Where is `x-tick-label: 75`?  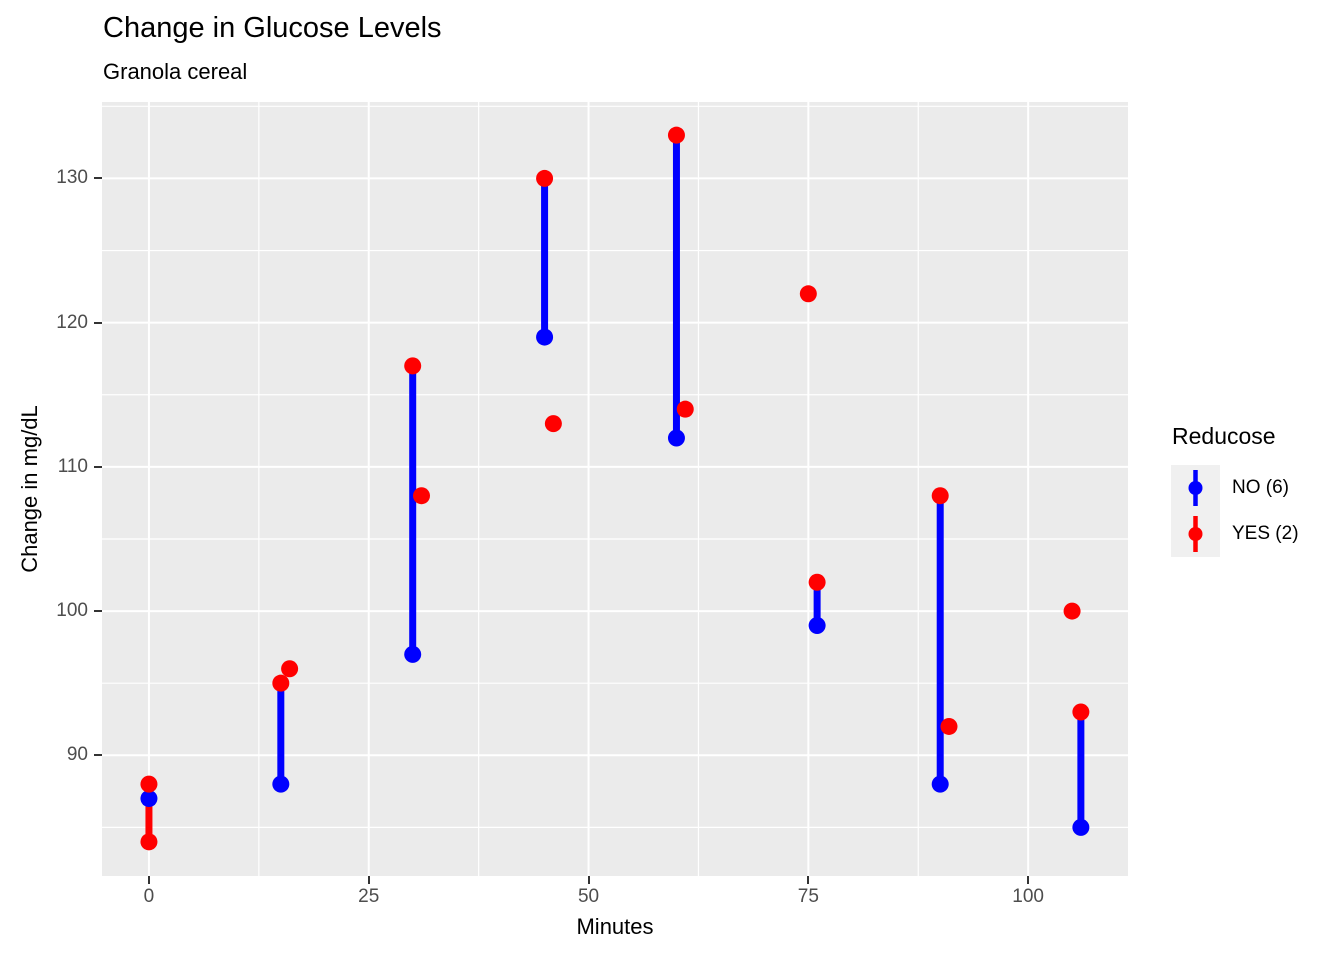 x-tick-label: 75 is located at coordinates (808, 896).